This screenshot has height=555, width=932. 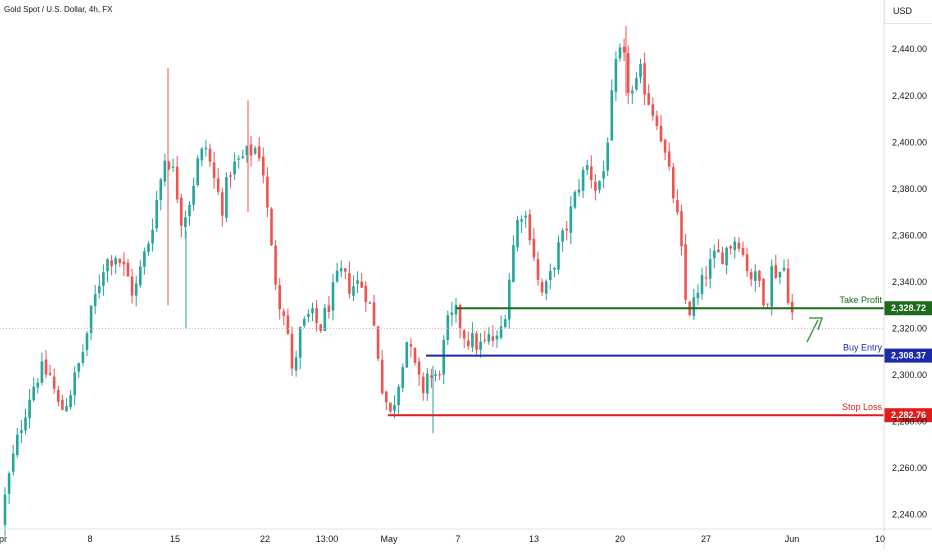 What do you see at coordinates (812, 331) in the screenshot?
I see `arrow-shaft` at bounding box center [812, 331].